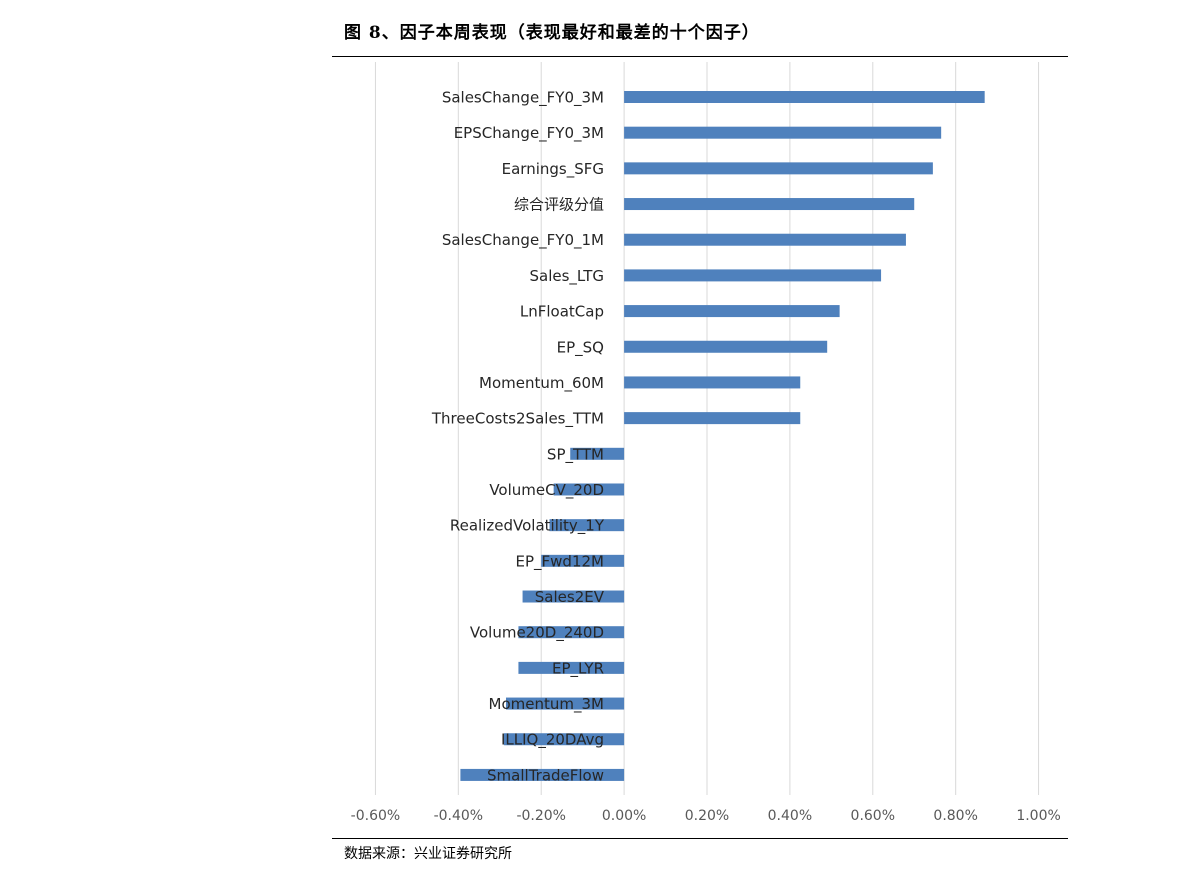  I want to click on x-tick-label: 0.40%, so click(790, 816).